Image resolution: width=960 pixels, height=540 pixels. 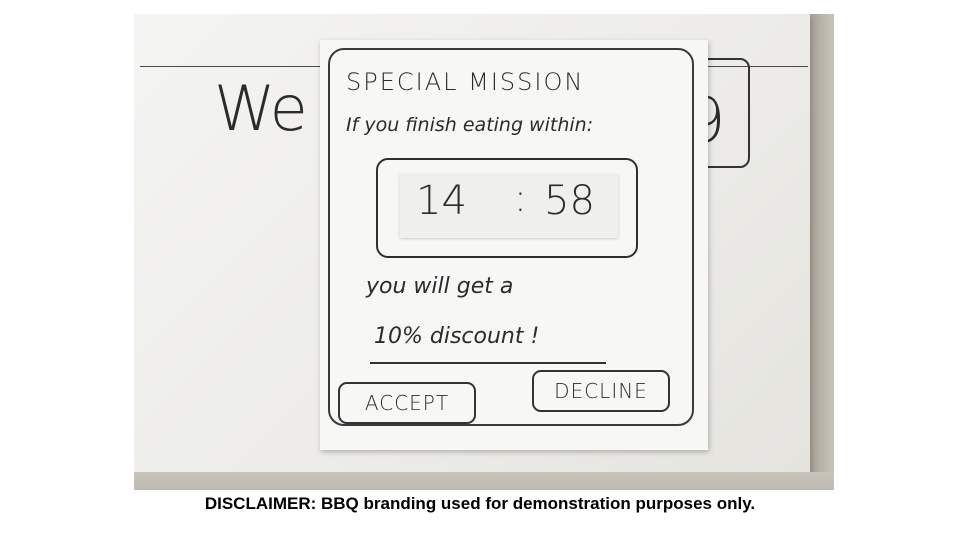 What do you see at coordinates (484, 481) in the screenshot?
I see `board-bottom-edge` at bounding box center [484, 481].